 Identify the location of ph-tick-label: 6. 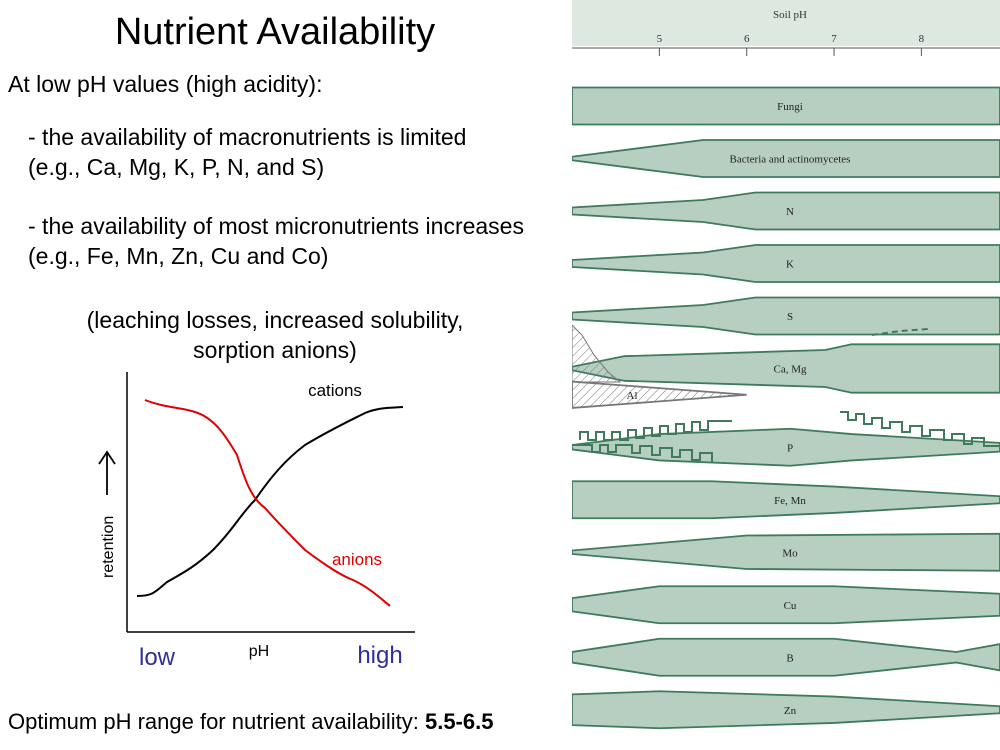
(747, 39).